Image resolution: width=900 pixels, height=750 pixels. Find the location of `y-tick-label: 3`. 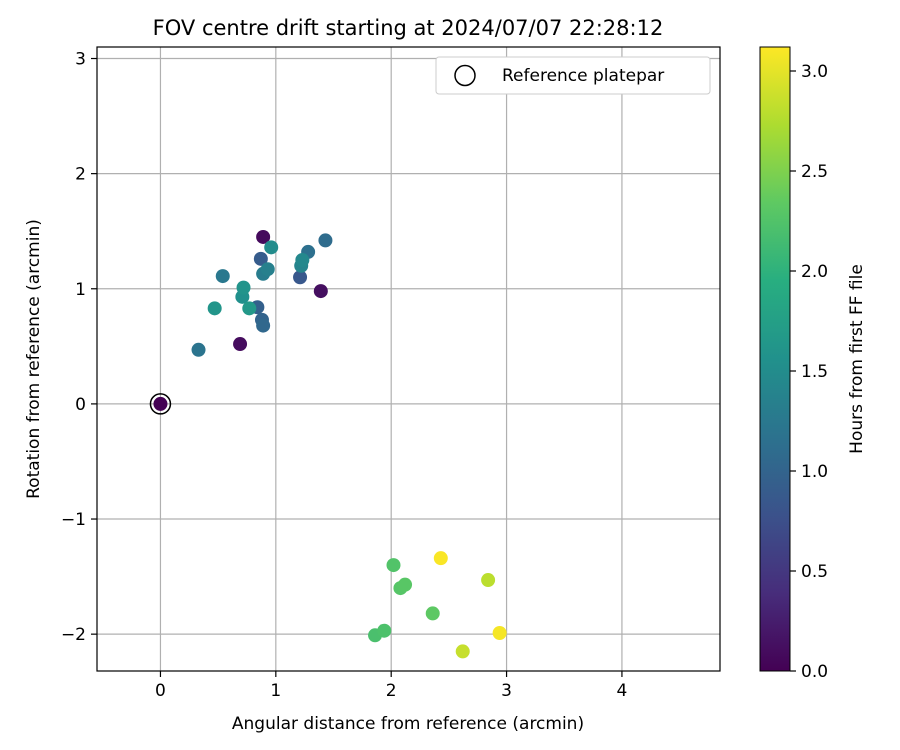

y-tick-label: 3 is located at coordinates (80, 60).